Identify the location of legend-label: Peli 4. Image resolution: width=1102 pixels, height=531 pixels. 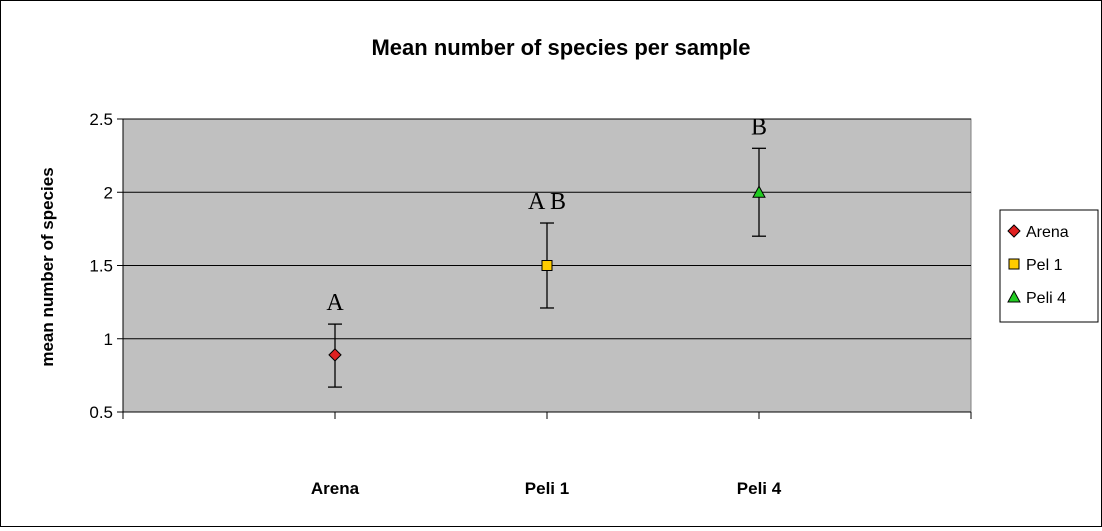
(1046, 298).